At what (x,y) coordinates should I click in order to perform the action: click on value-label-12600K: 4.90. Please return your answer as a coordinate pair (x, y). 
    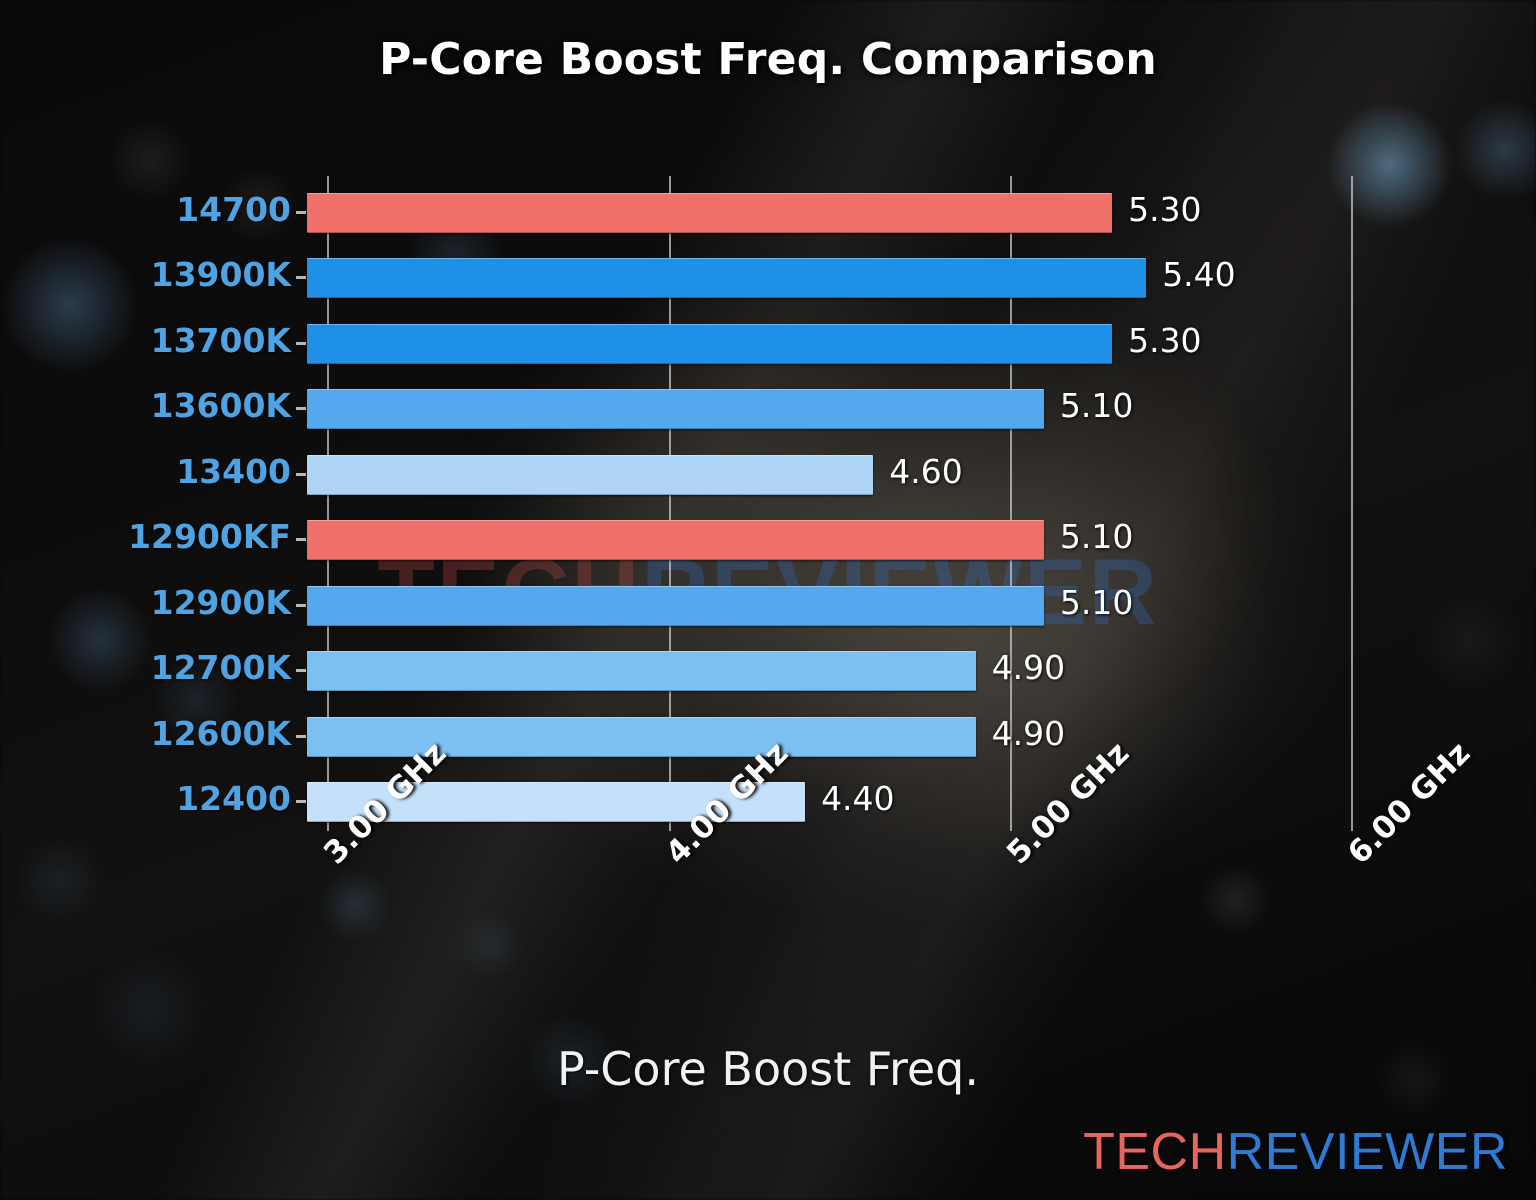
    Looking at the image, I should click on (1028, 733).